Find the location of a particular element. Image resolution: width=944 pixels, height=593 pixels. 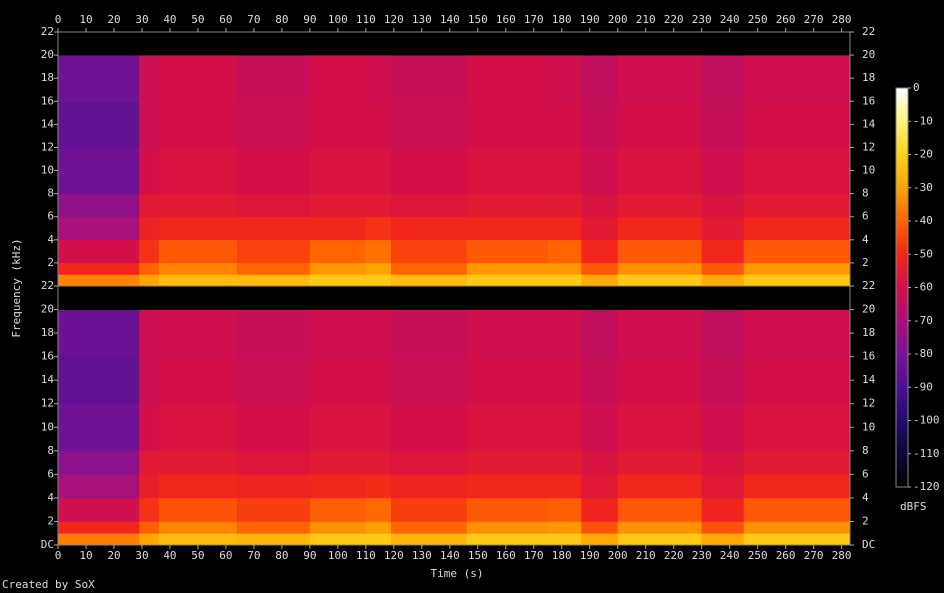

x-tick-label: 140 is located at coordinates (450, 19).